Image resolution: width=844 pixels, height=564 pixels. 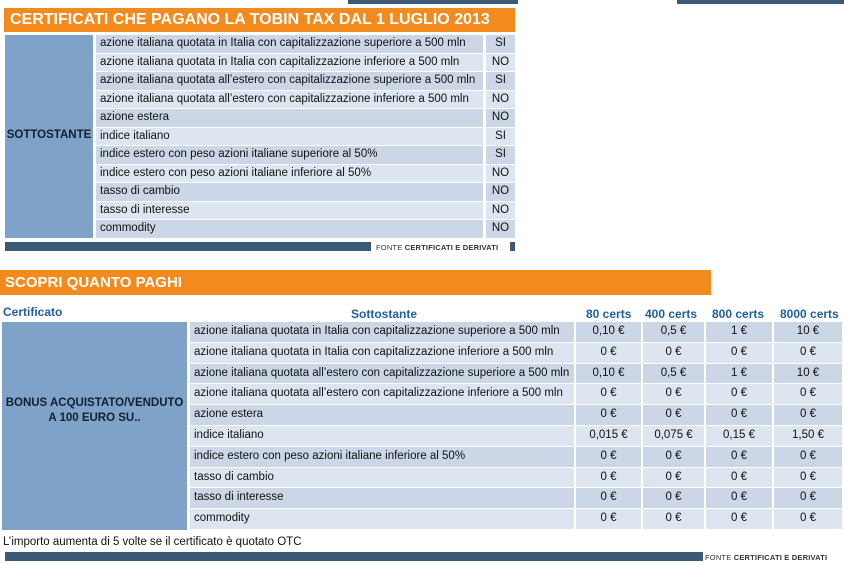 What do you see at coordinates (289, 118) in the screenshot?
I see `table1-row-label: azione estera` at bounding box center [289, 118].